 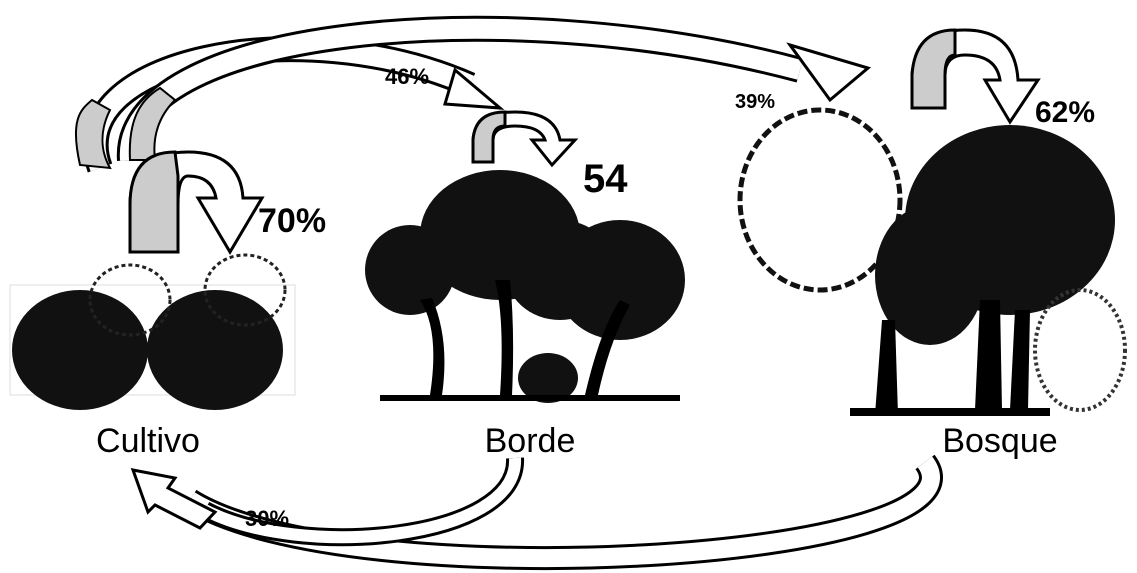 I want to click on self-loop-label: 70%, so click(x=292, y=221).